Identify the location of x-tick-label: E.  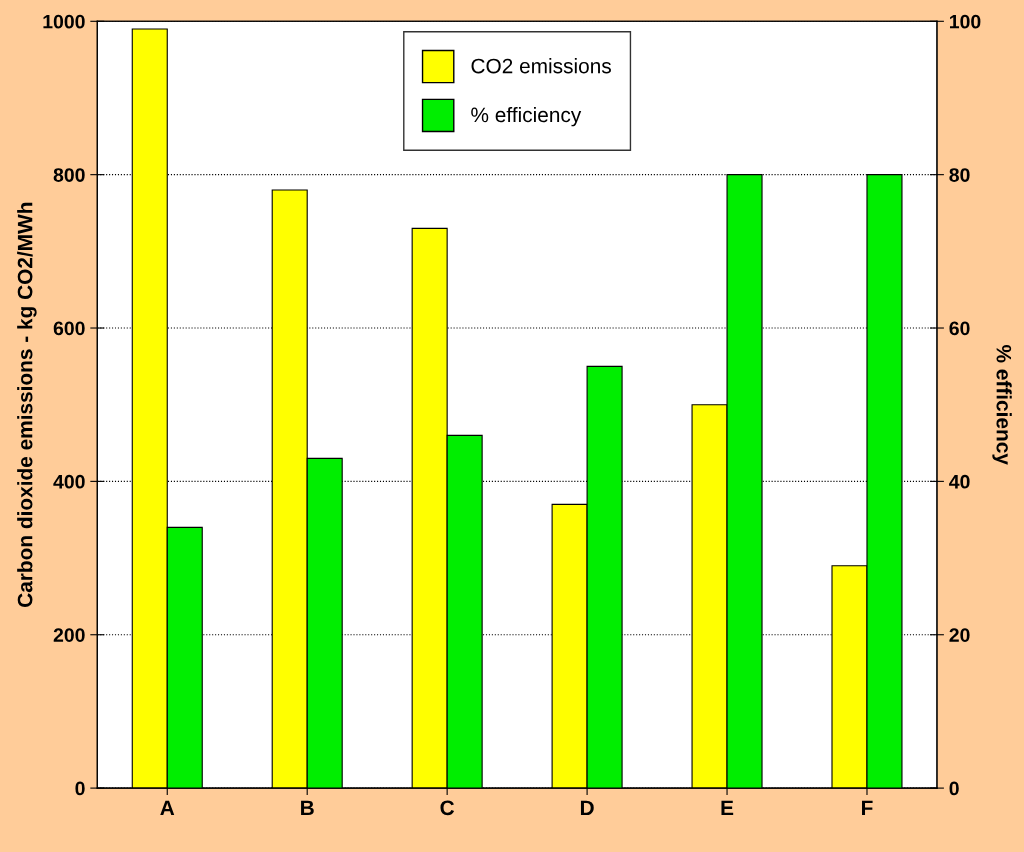
(727, 807).